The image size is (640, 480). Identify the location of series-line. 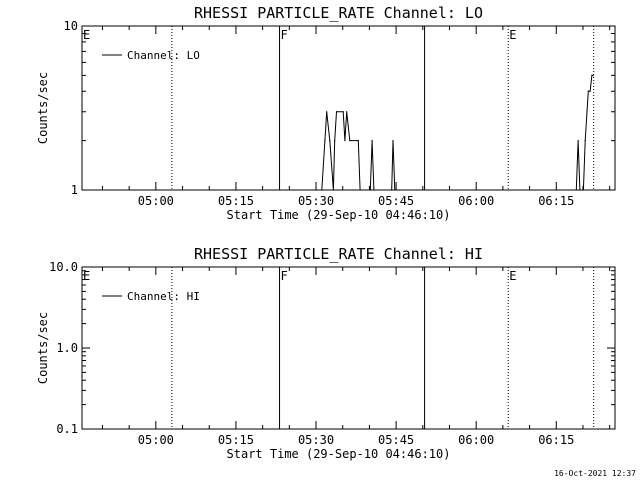
(457, 132).